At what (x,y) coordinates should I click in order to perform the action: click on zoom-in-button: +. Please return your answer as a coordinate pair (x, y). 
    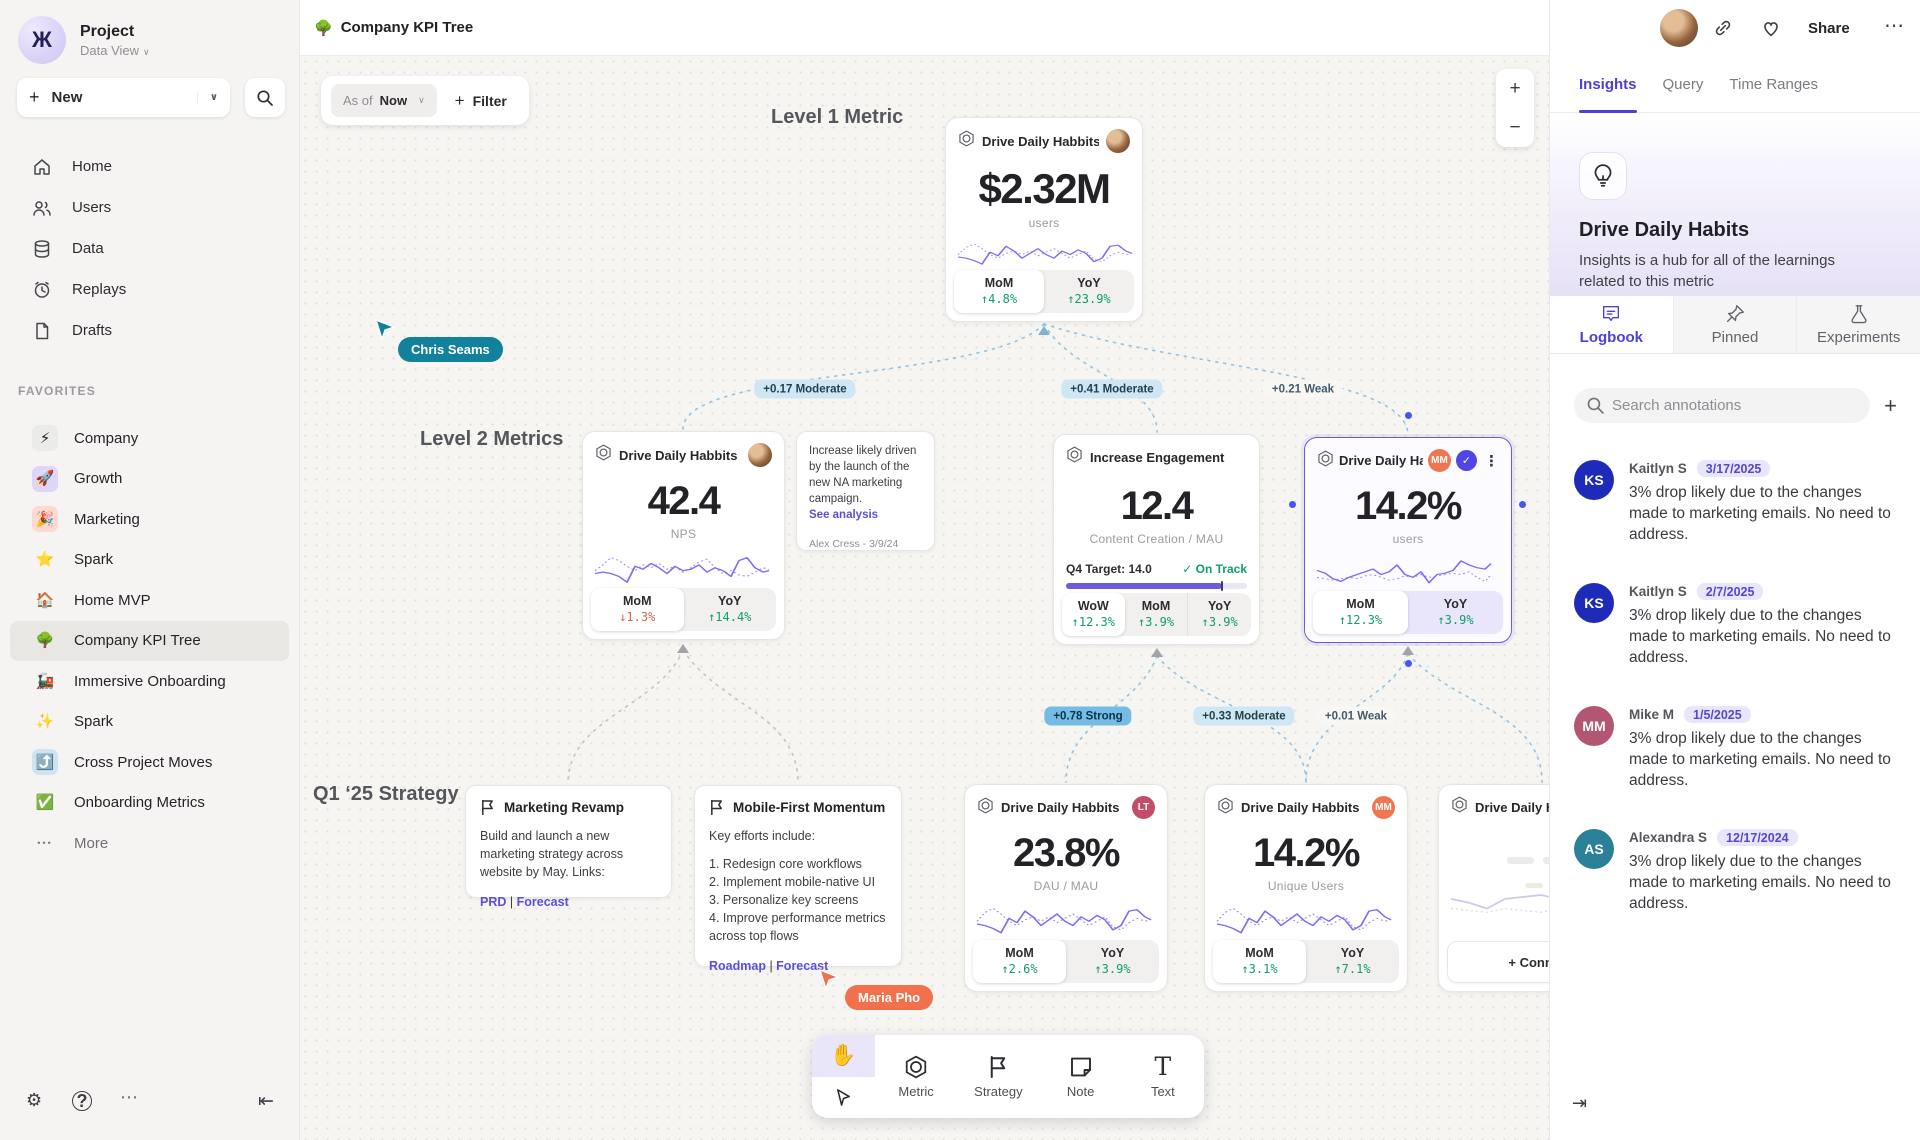
    Looking at the image, I should click on (1515, 88).